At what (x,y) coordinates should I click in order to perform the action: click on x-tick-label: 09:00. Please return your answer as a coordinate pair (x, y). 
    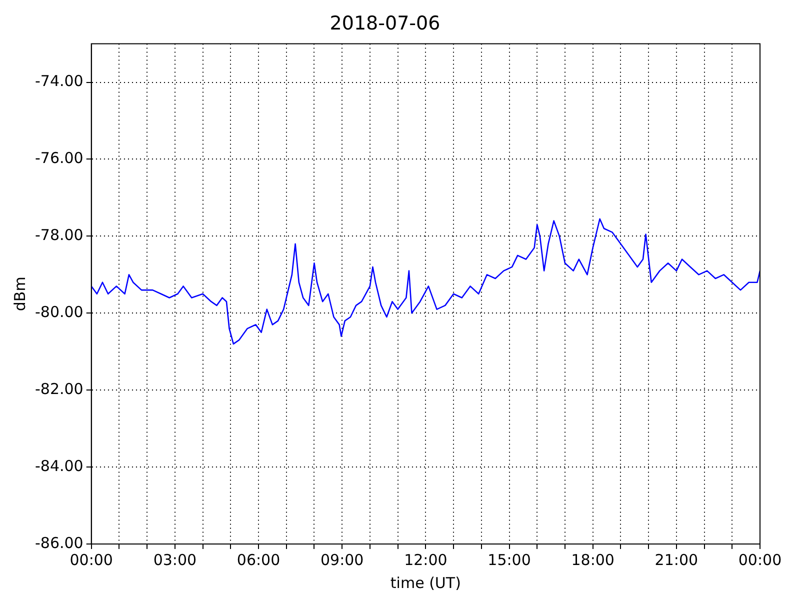
    Looking at the image, I should click on (342, 559).